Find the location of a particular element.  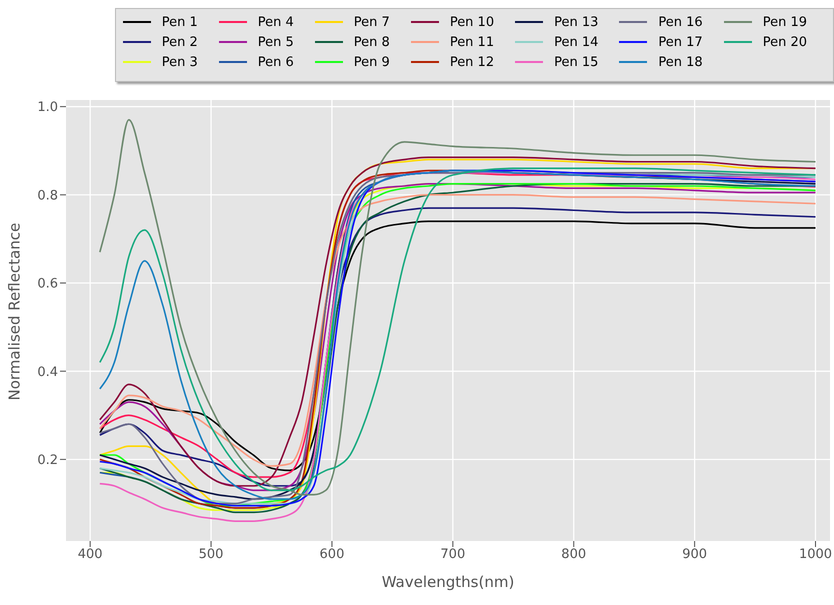

y-tick-label: 0.8 is located at coordinates (47, 196).